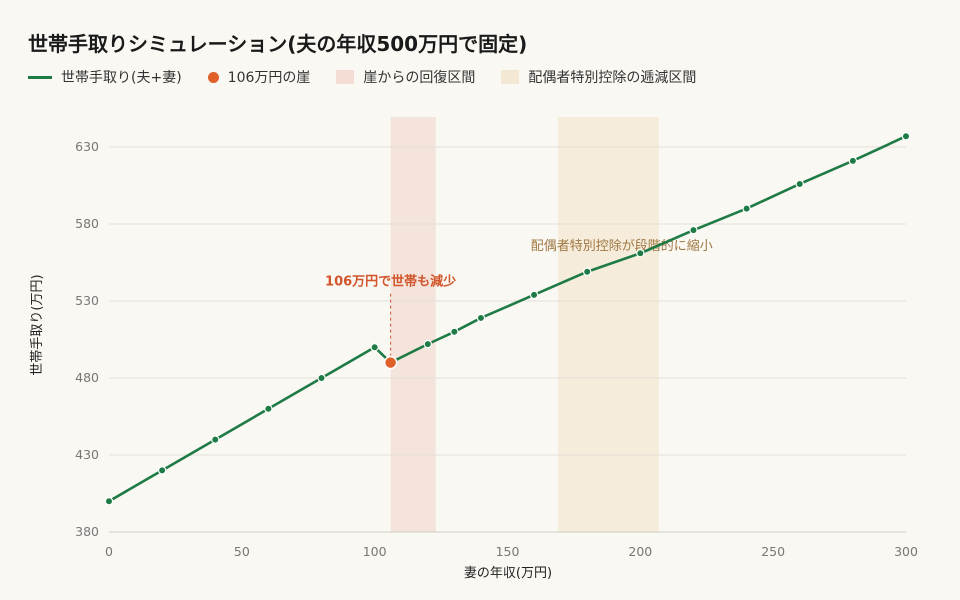 The height and width of the screenshot is (600, 960). What do you see at coordinates (121, 78) in the screenshot?
I see `legend-label-household: 世帯手取り(夫+妻)` at bounding box center [121, 78].